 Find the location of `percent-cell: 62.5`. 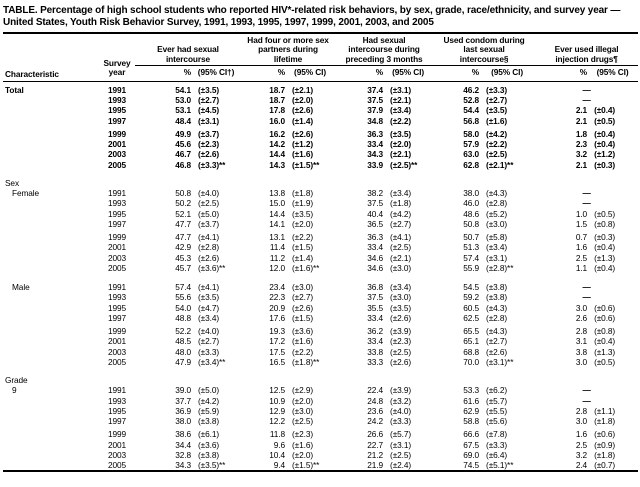

percent-cell: 62.5 is located at coordinates (471, 317).